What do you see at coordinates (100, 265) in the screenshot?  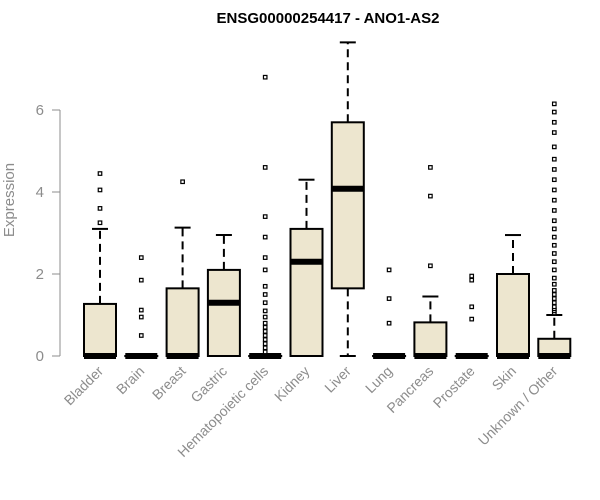 I see `box-bladder` at bounding box center [100, 265].